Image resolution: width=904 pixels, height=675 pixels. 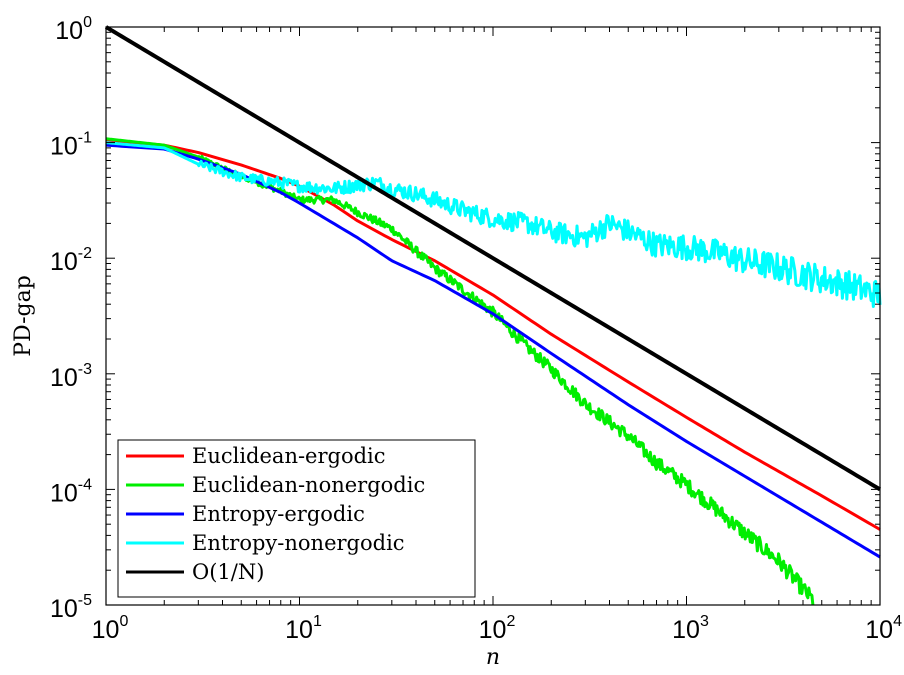 What do you see at coordinates (690, 628) in the screenshot?
I see `x-tick-label: 10³` at bounding box center [690, 628].